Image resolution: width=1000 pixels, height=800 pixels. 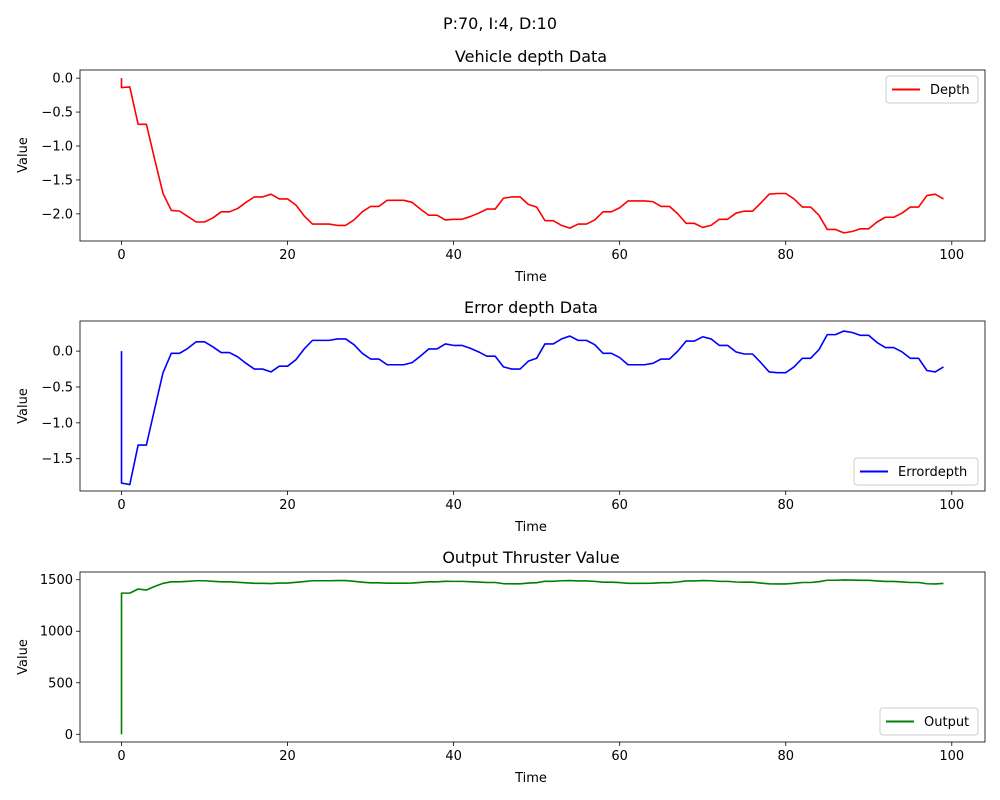 I want to click on y-tick-label: 1000, so click(x=56, y=632).